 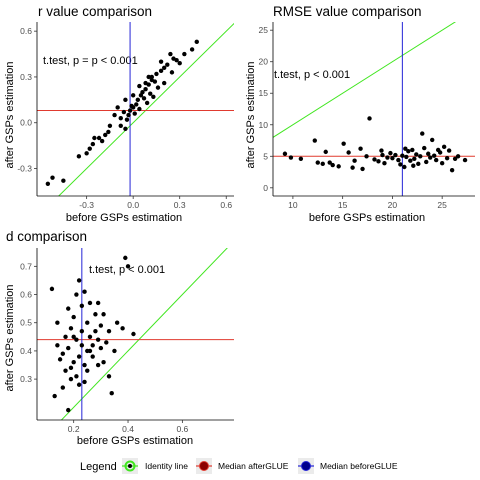 What do you see at coordinates (182, 429) in the screenshot?
I see `x-tick-label: 0.6` at bounding box center [182, 429].